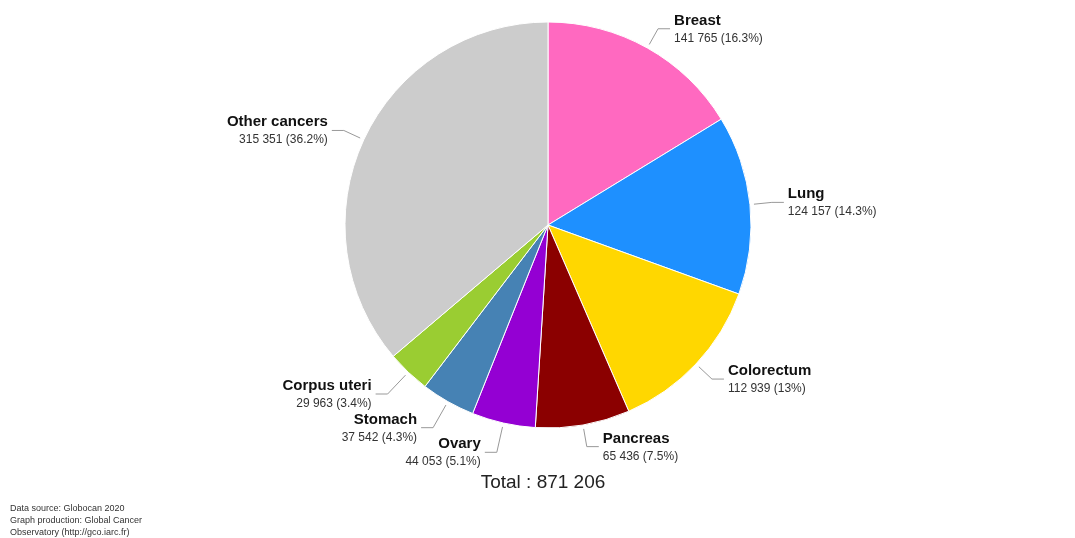 Image resolution: width=1075 pixels, height=538 pixels. What do you see at coordinates (640, 455) in the screenshot?
I see `data-label: 65 436 (7.5%)` at bounding box center [640, 455].